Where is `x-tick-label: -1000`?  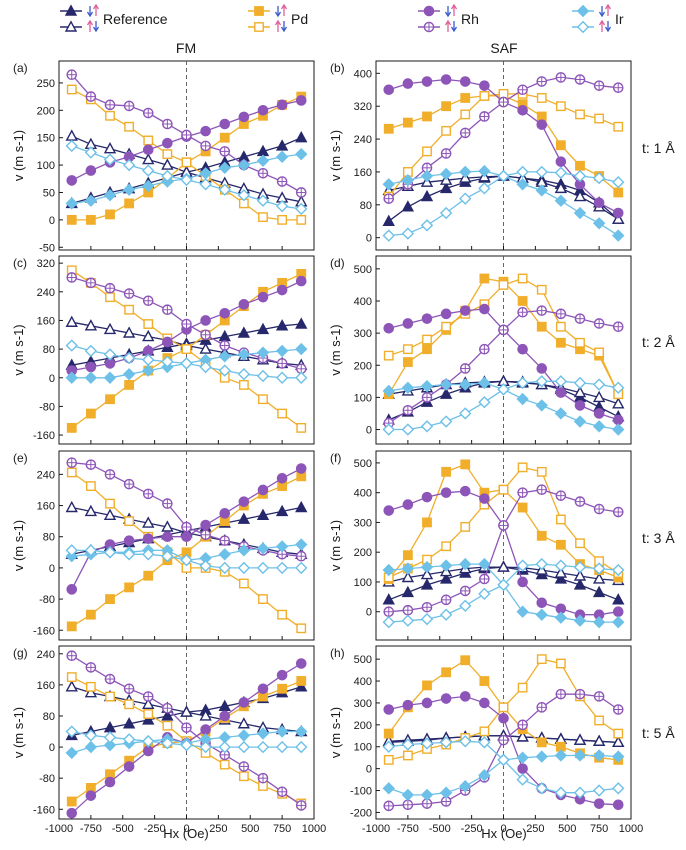
x-tick-label: -1000 is located at coordinates (376, 829).